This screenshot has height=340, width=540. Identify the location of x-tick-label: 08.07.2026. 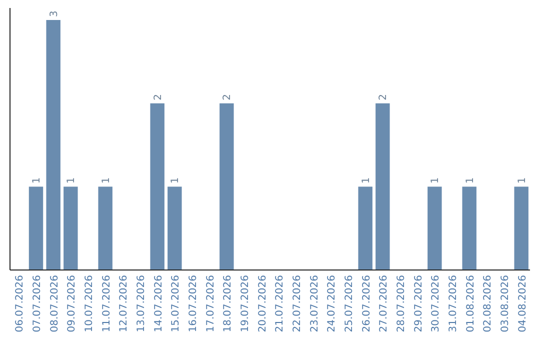
(54, 303).